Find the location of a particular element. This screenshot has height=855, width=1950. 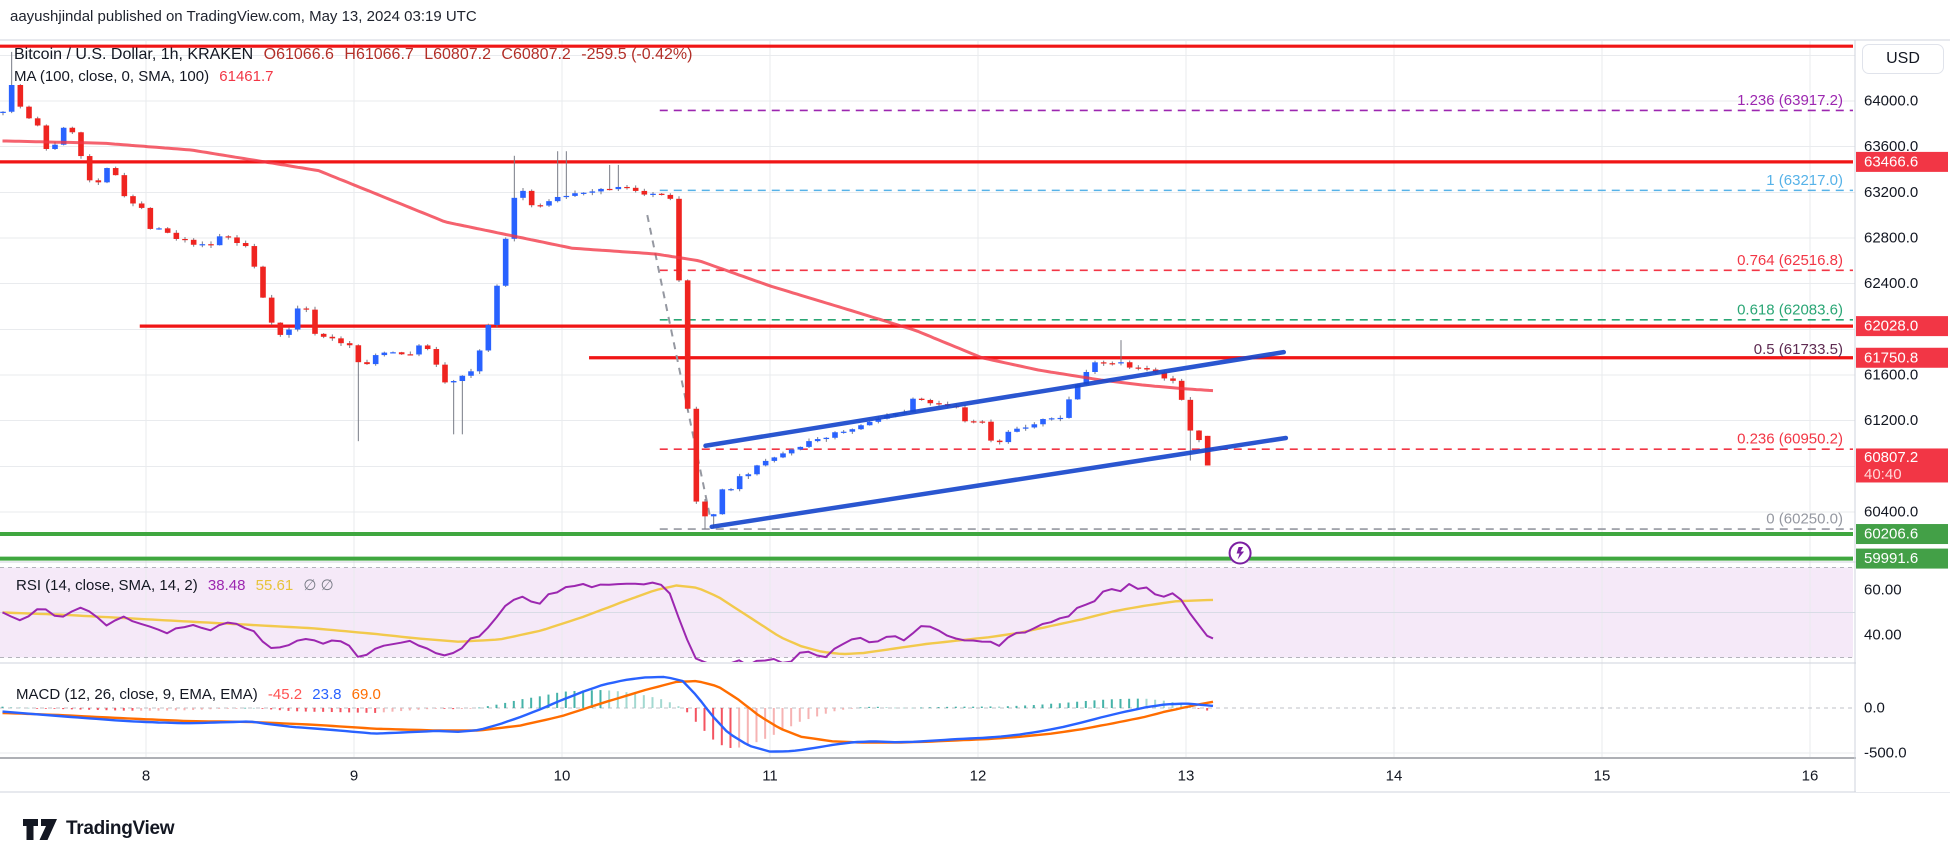

rsi-pane is located at coordinates (926, 617).